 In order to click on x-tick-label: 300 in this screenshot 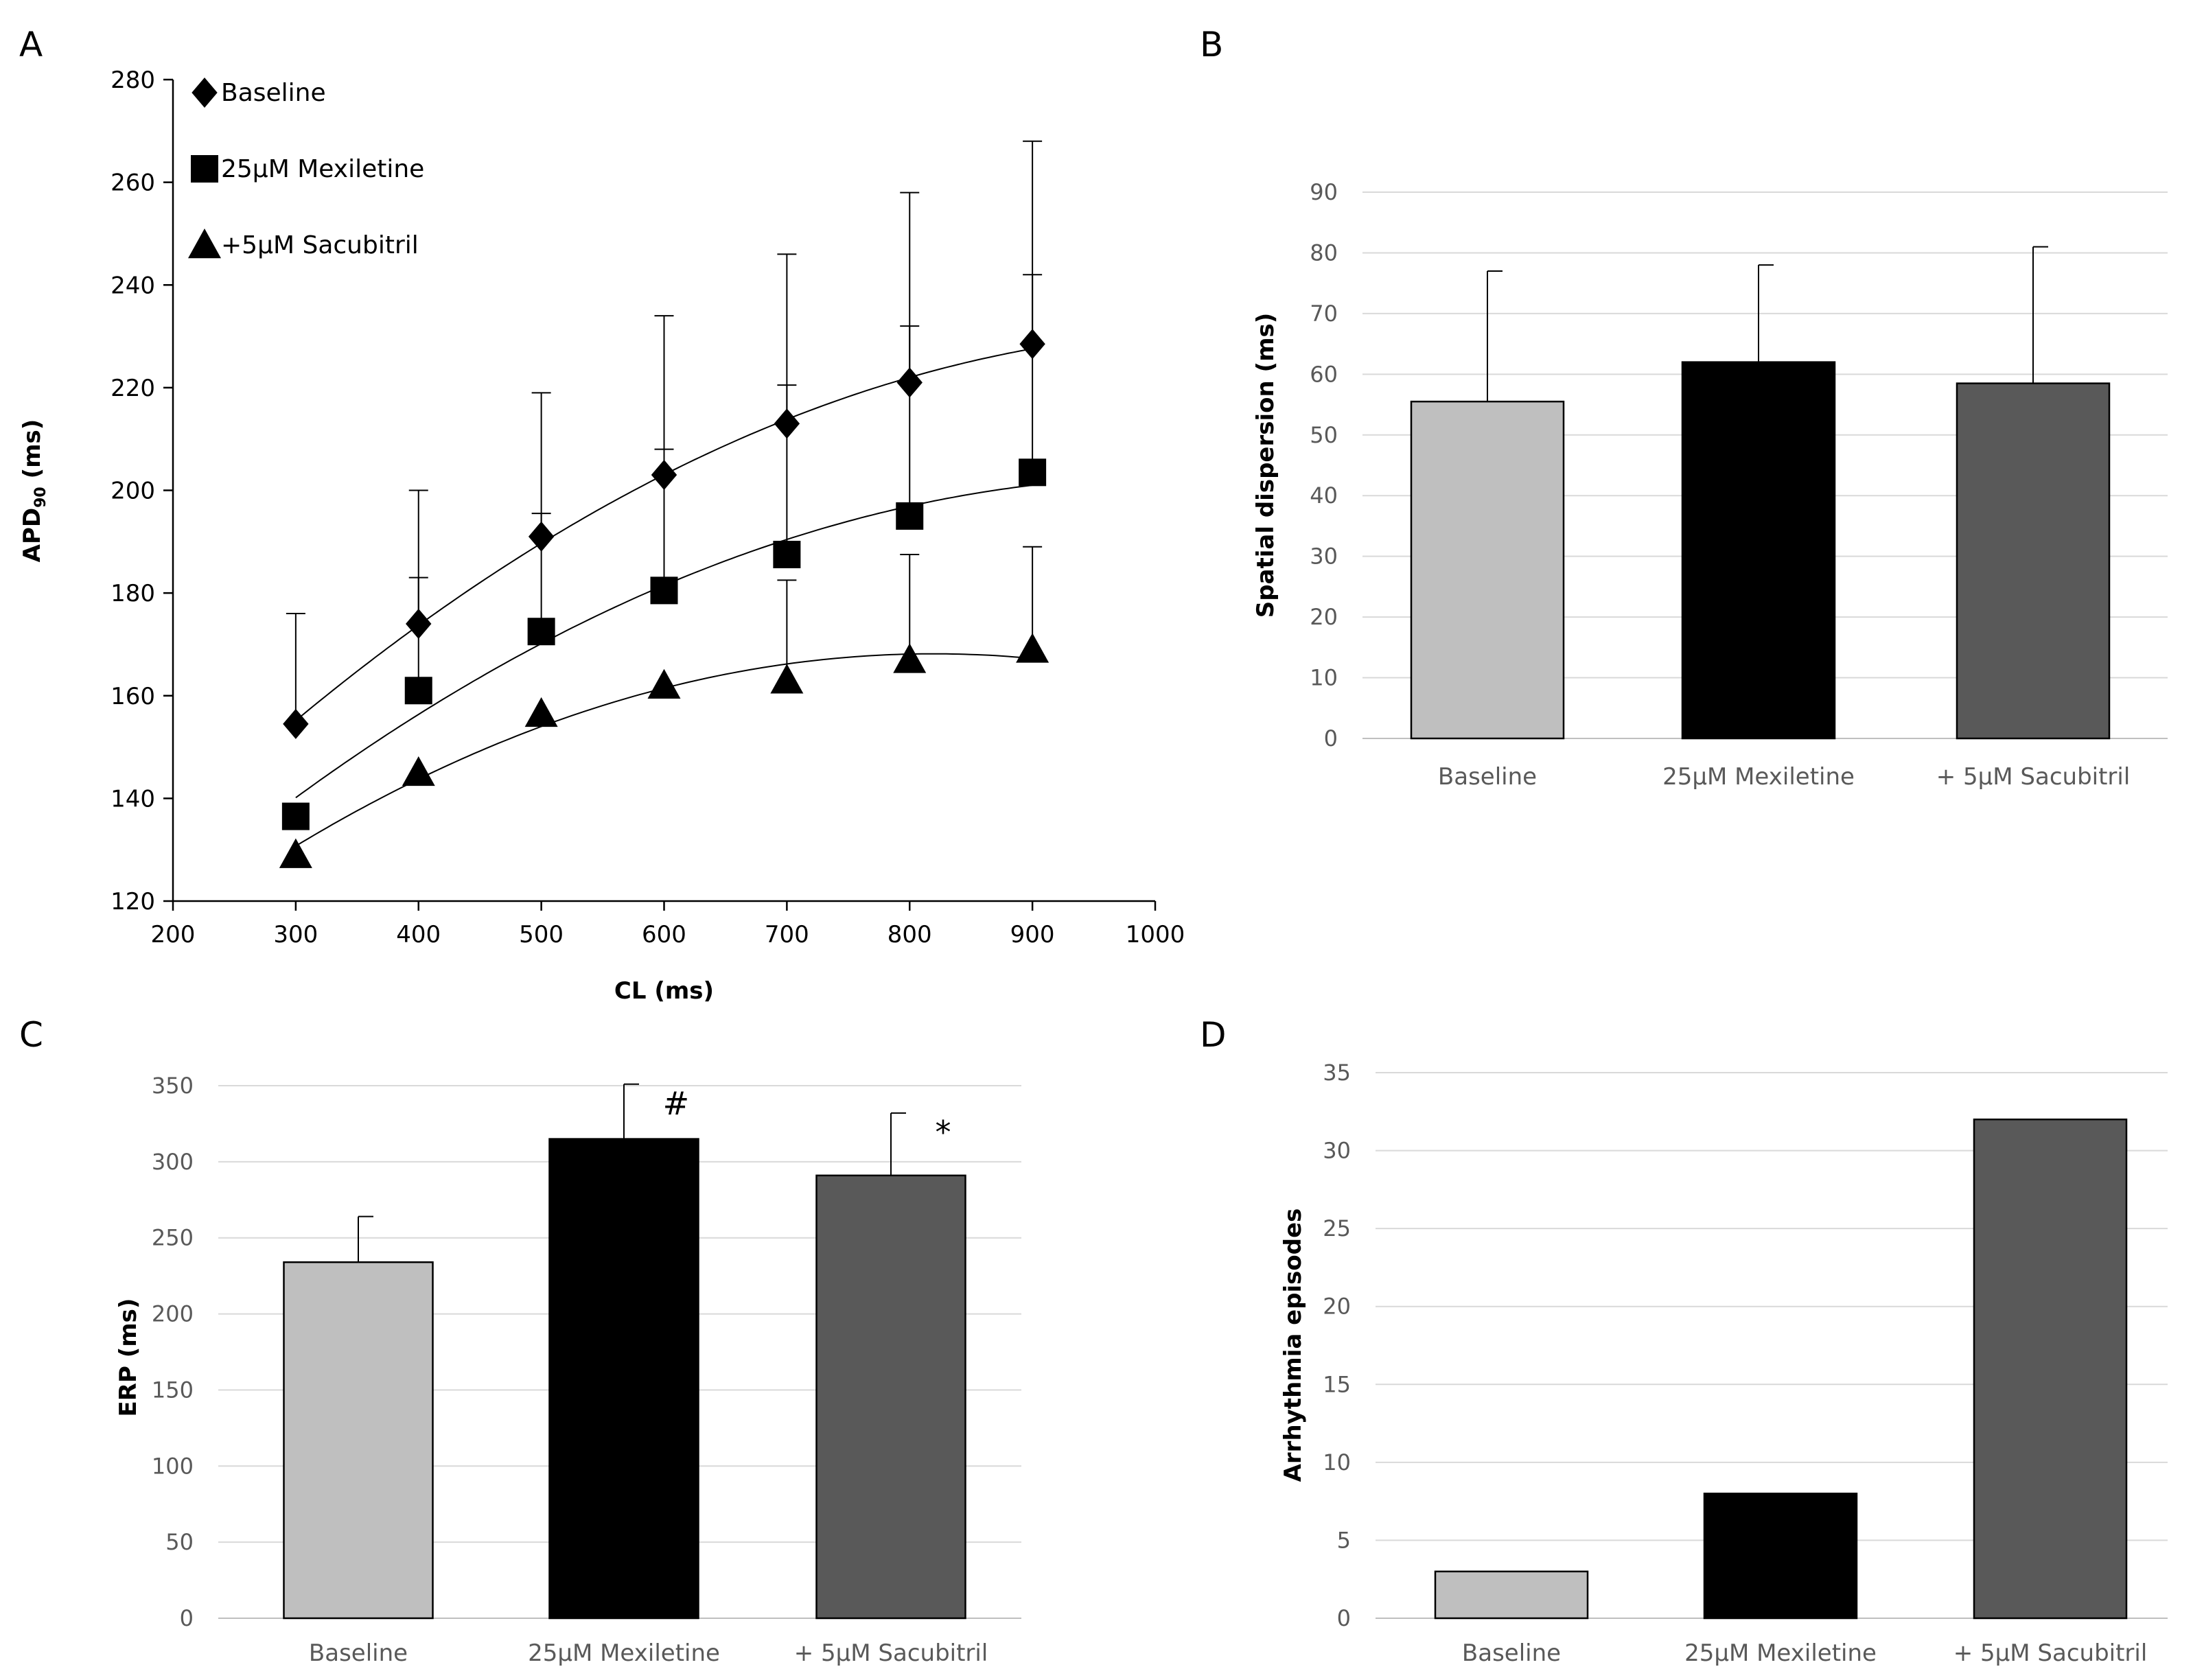, I will do `click(295, 934)`.